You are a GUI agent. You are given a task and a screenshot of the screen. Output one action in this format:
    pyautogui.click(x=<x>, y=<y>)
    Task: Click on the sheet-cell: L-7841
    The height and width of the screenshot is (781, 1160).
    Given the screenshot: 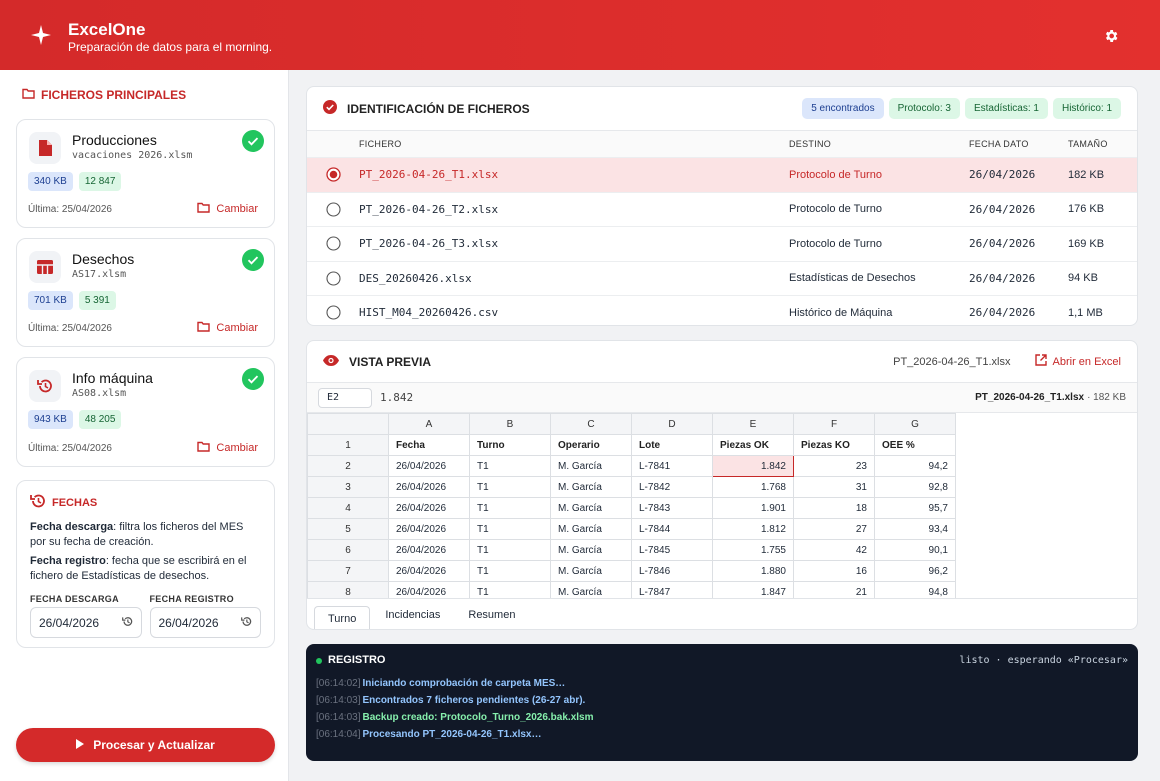 What is the action you would take?
    pyautogui.click(x=672, y=466)
    